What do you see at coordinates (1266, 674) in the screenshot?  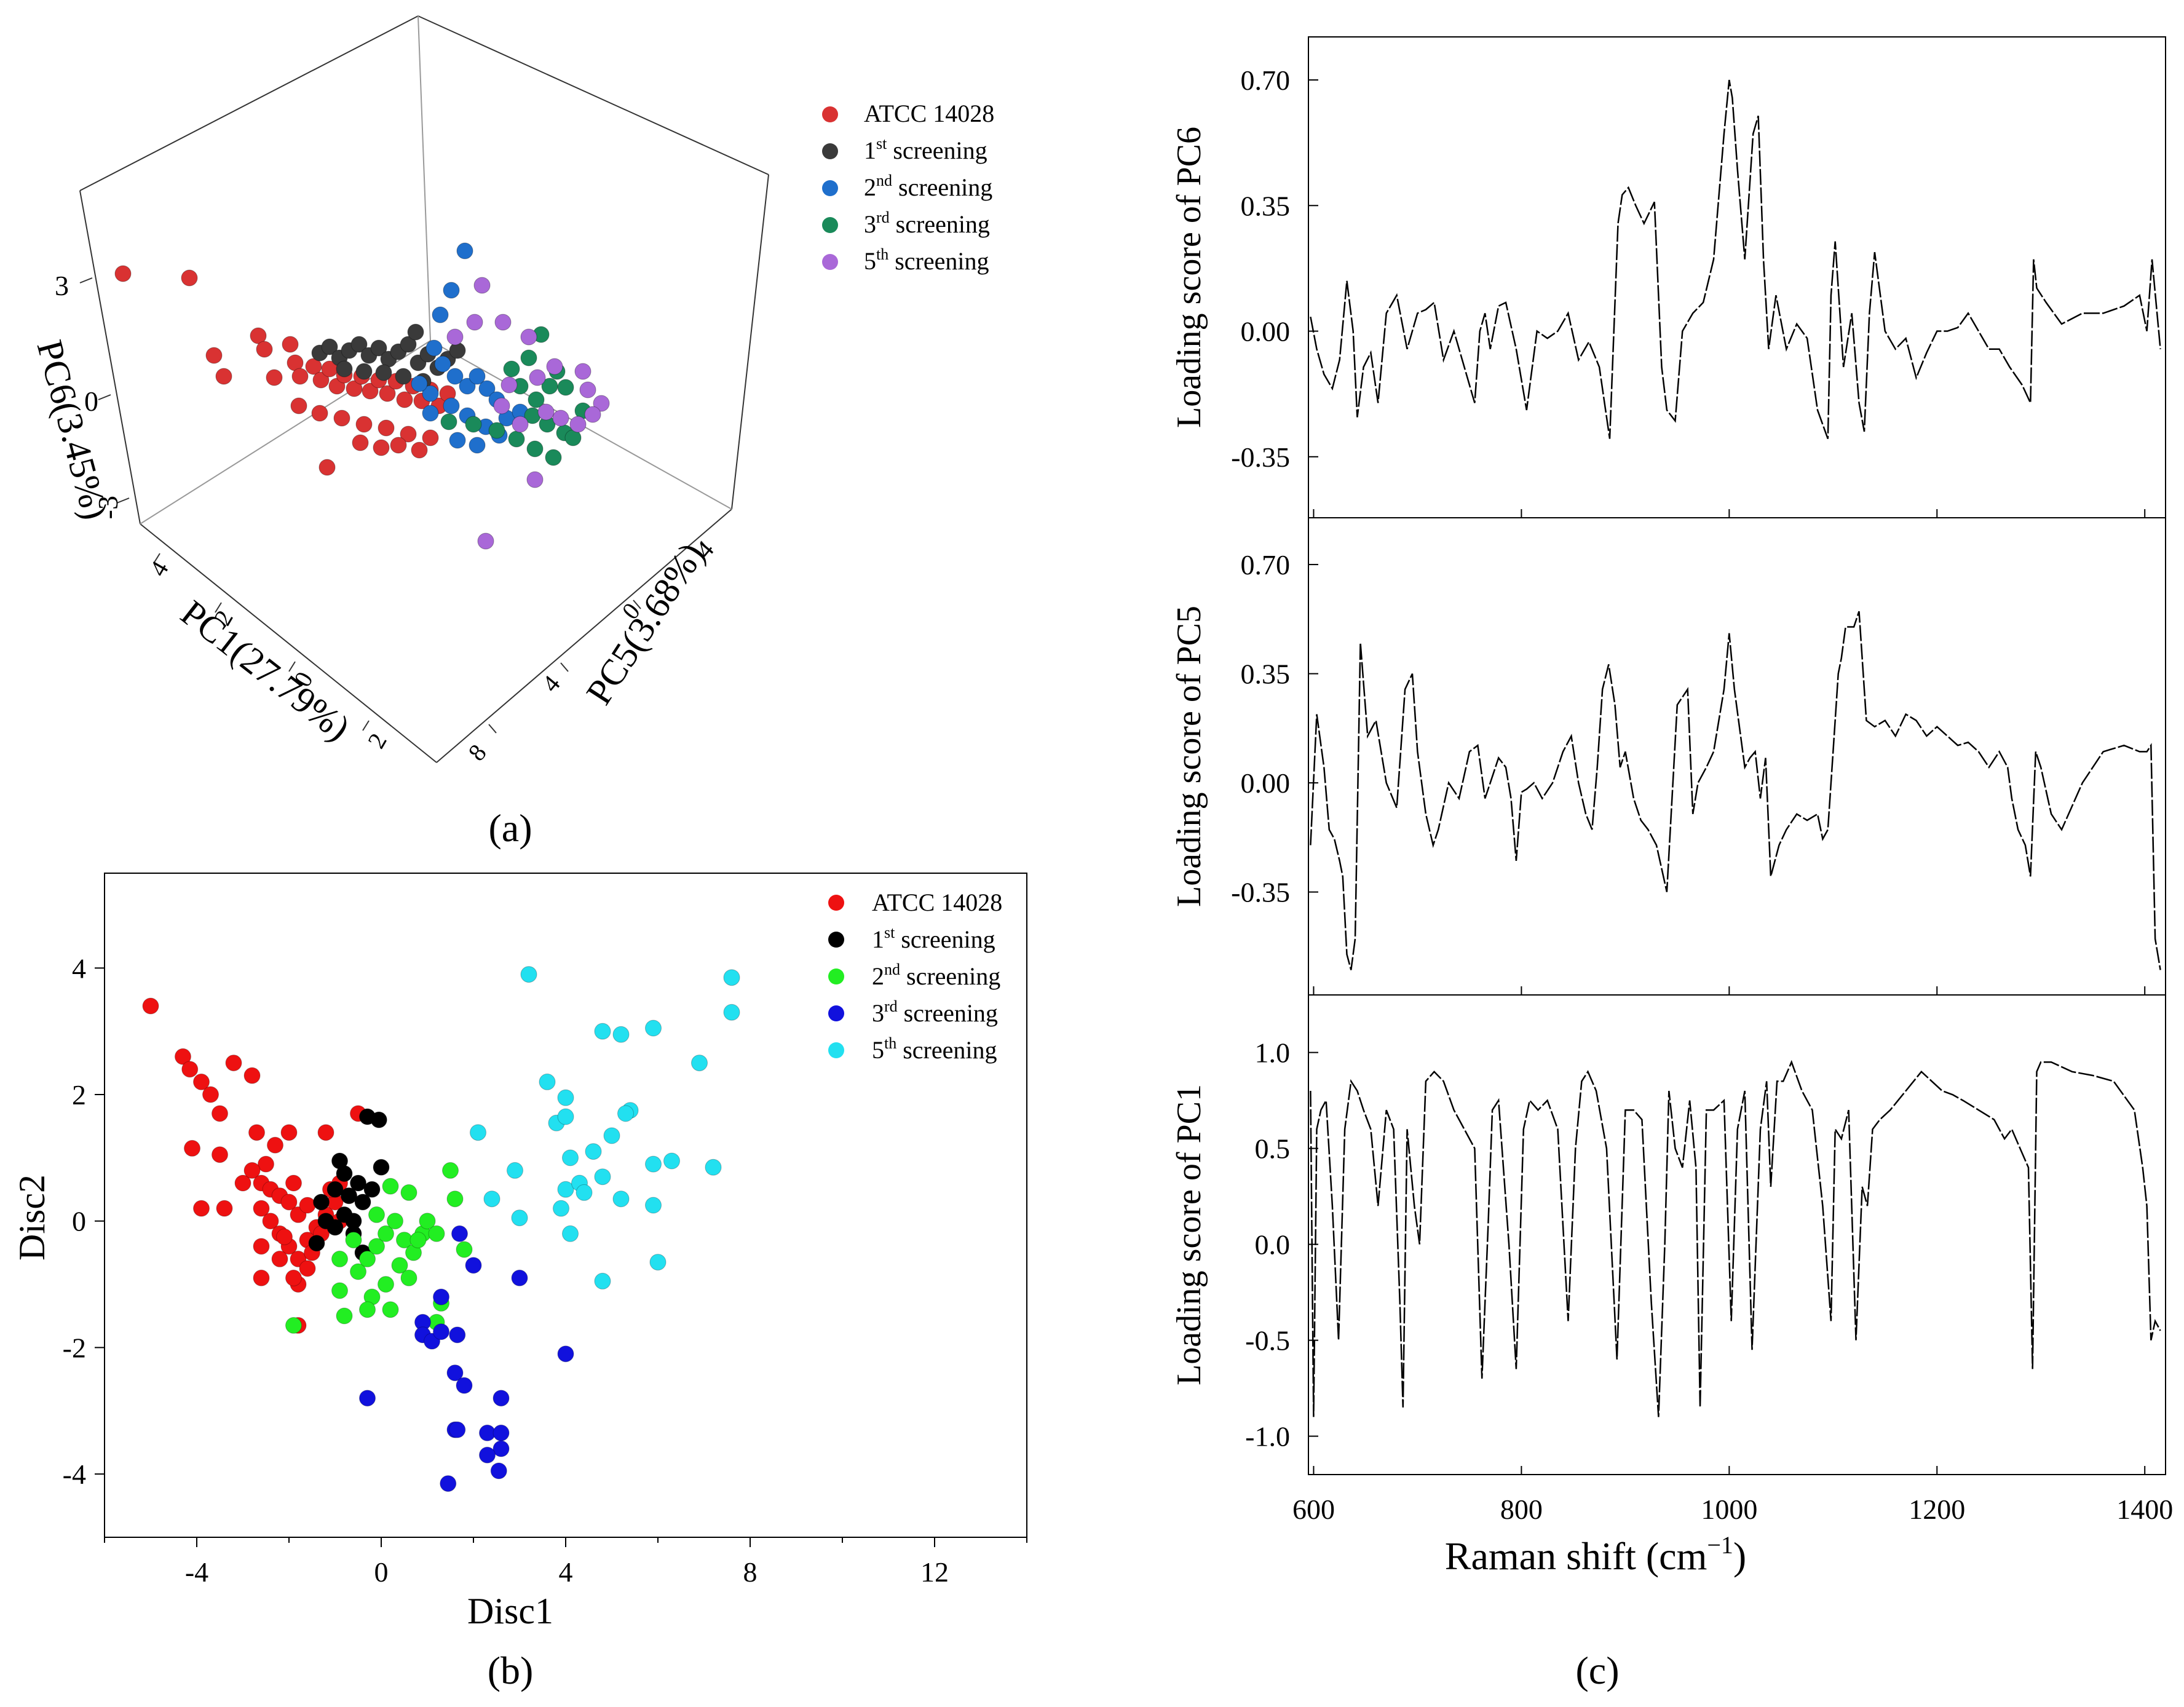 I see `c-1-ytick-label-1: 0.35` at bounding box center [1266, 674].